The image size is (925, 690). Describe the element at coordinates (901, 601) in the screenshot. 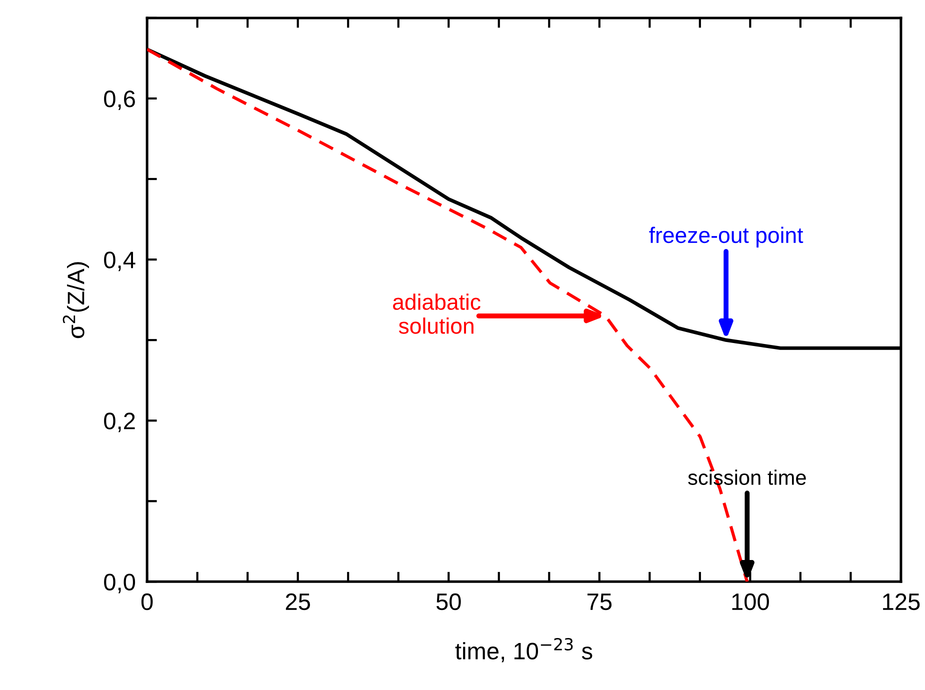

I see `x-tick-label: 125` at that location.